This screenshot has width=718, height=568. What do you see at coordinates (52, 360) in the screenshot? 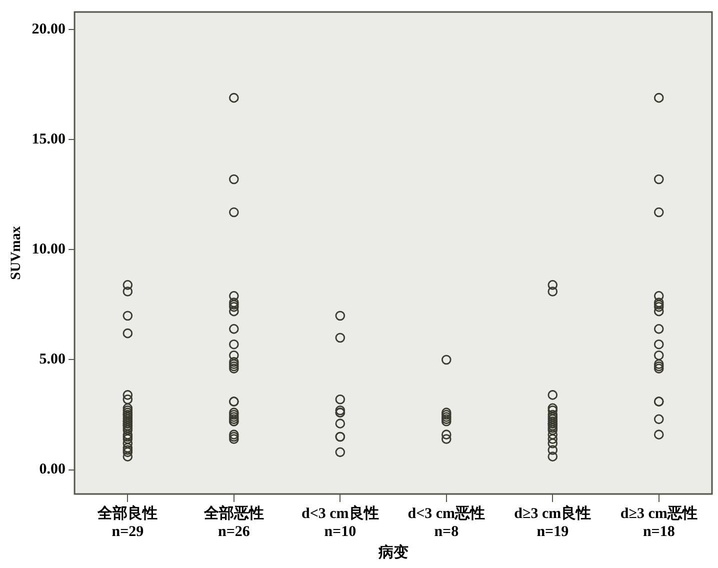
I see `y-tick-label: 5.00` at bounding box center [52, 360].